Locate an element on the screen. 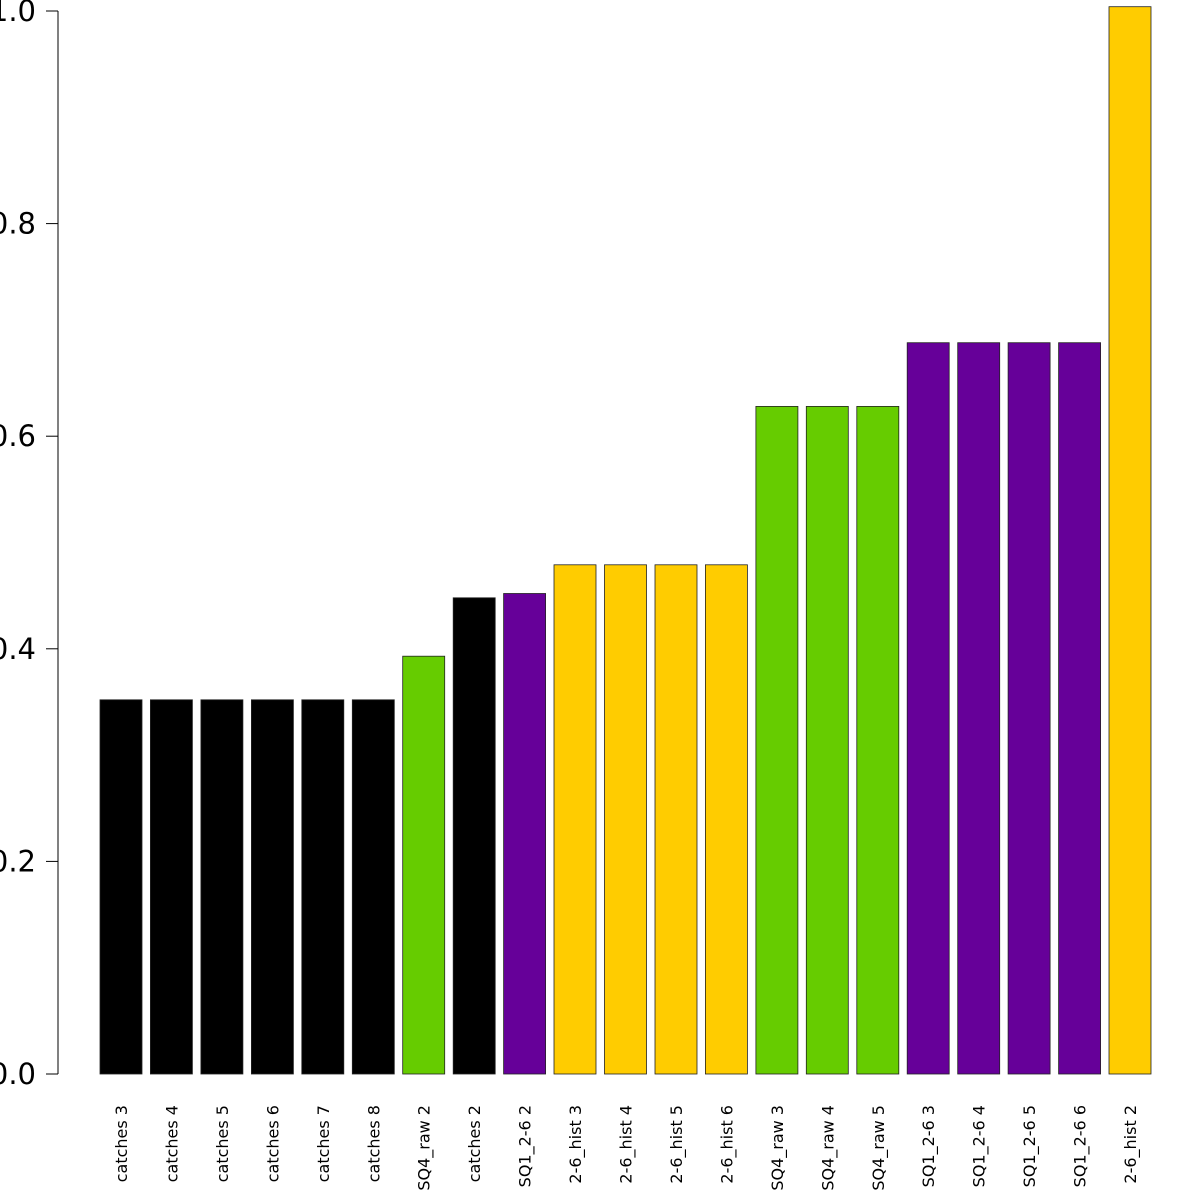 This screenshot has width=1200, height=1200. x-tick-label: catches 4 is located at coordinates (171, 1143).